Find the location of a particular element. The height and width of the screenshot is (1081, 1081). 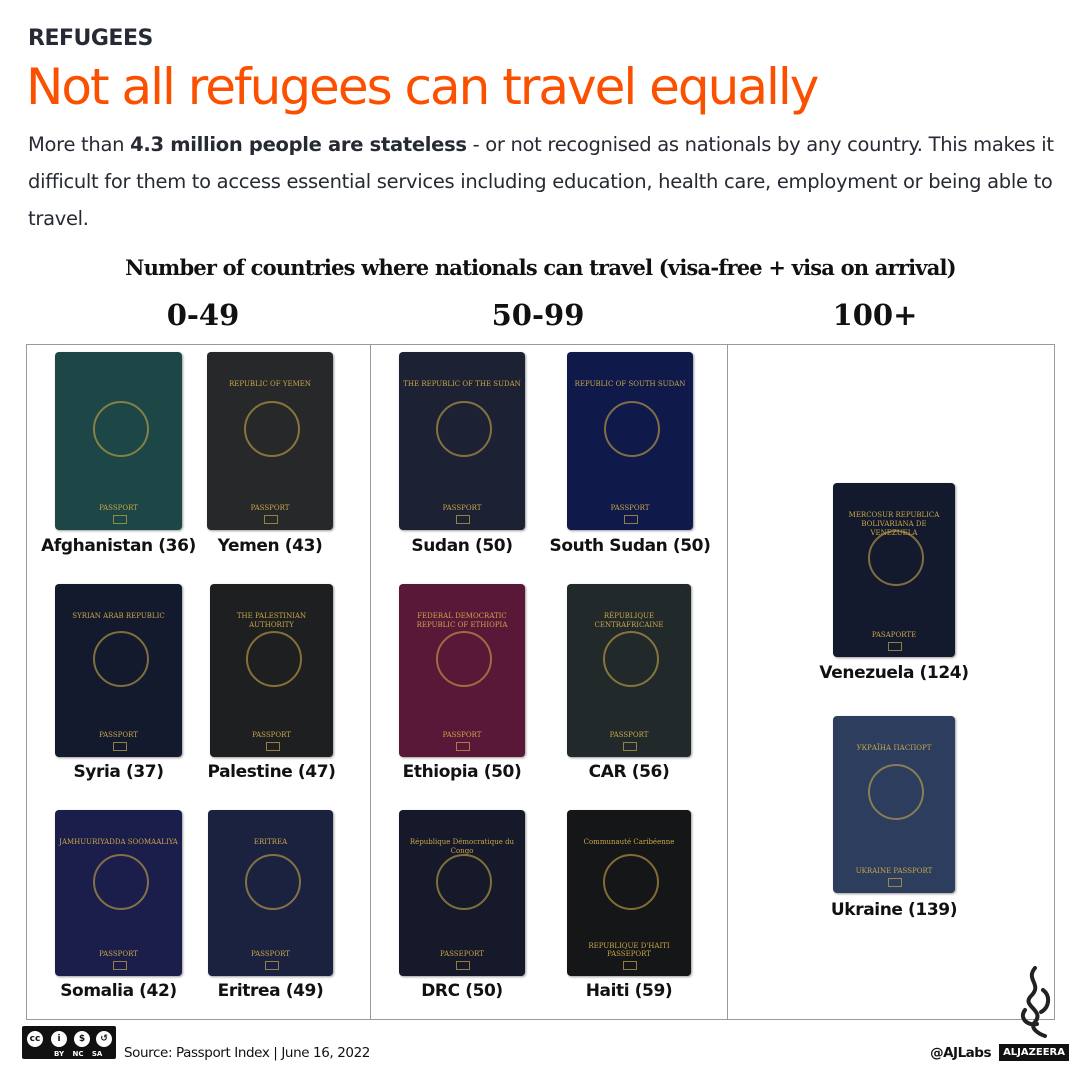

country-label-drc: DRC (50) is located at coordinates (462, 991).